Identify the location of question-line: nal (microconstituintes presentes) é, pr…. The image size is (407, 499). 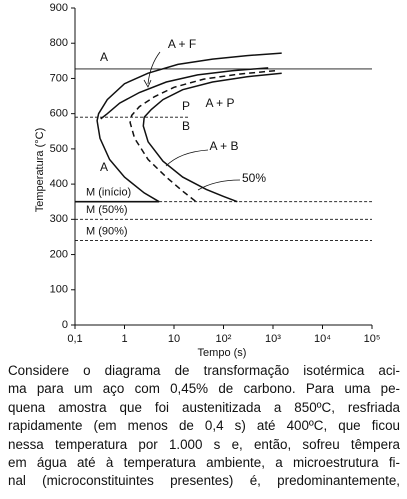
(204, 481).